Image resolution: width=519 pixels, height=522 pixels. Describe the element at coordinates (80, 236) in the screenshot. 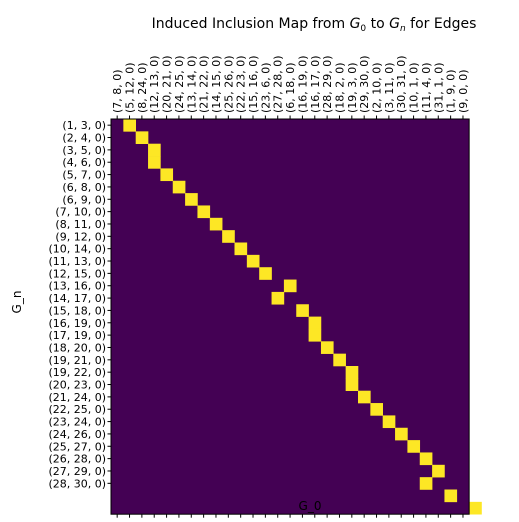

I see `y-tick-label: (9, 12, 0)` at that location.